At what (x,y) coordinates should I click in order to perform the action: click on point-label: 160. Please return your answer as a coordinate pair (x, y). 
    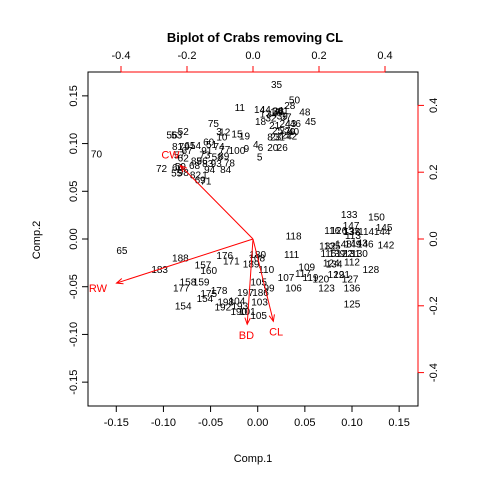
    Looking at the image, I should click on (208, 271).